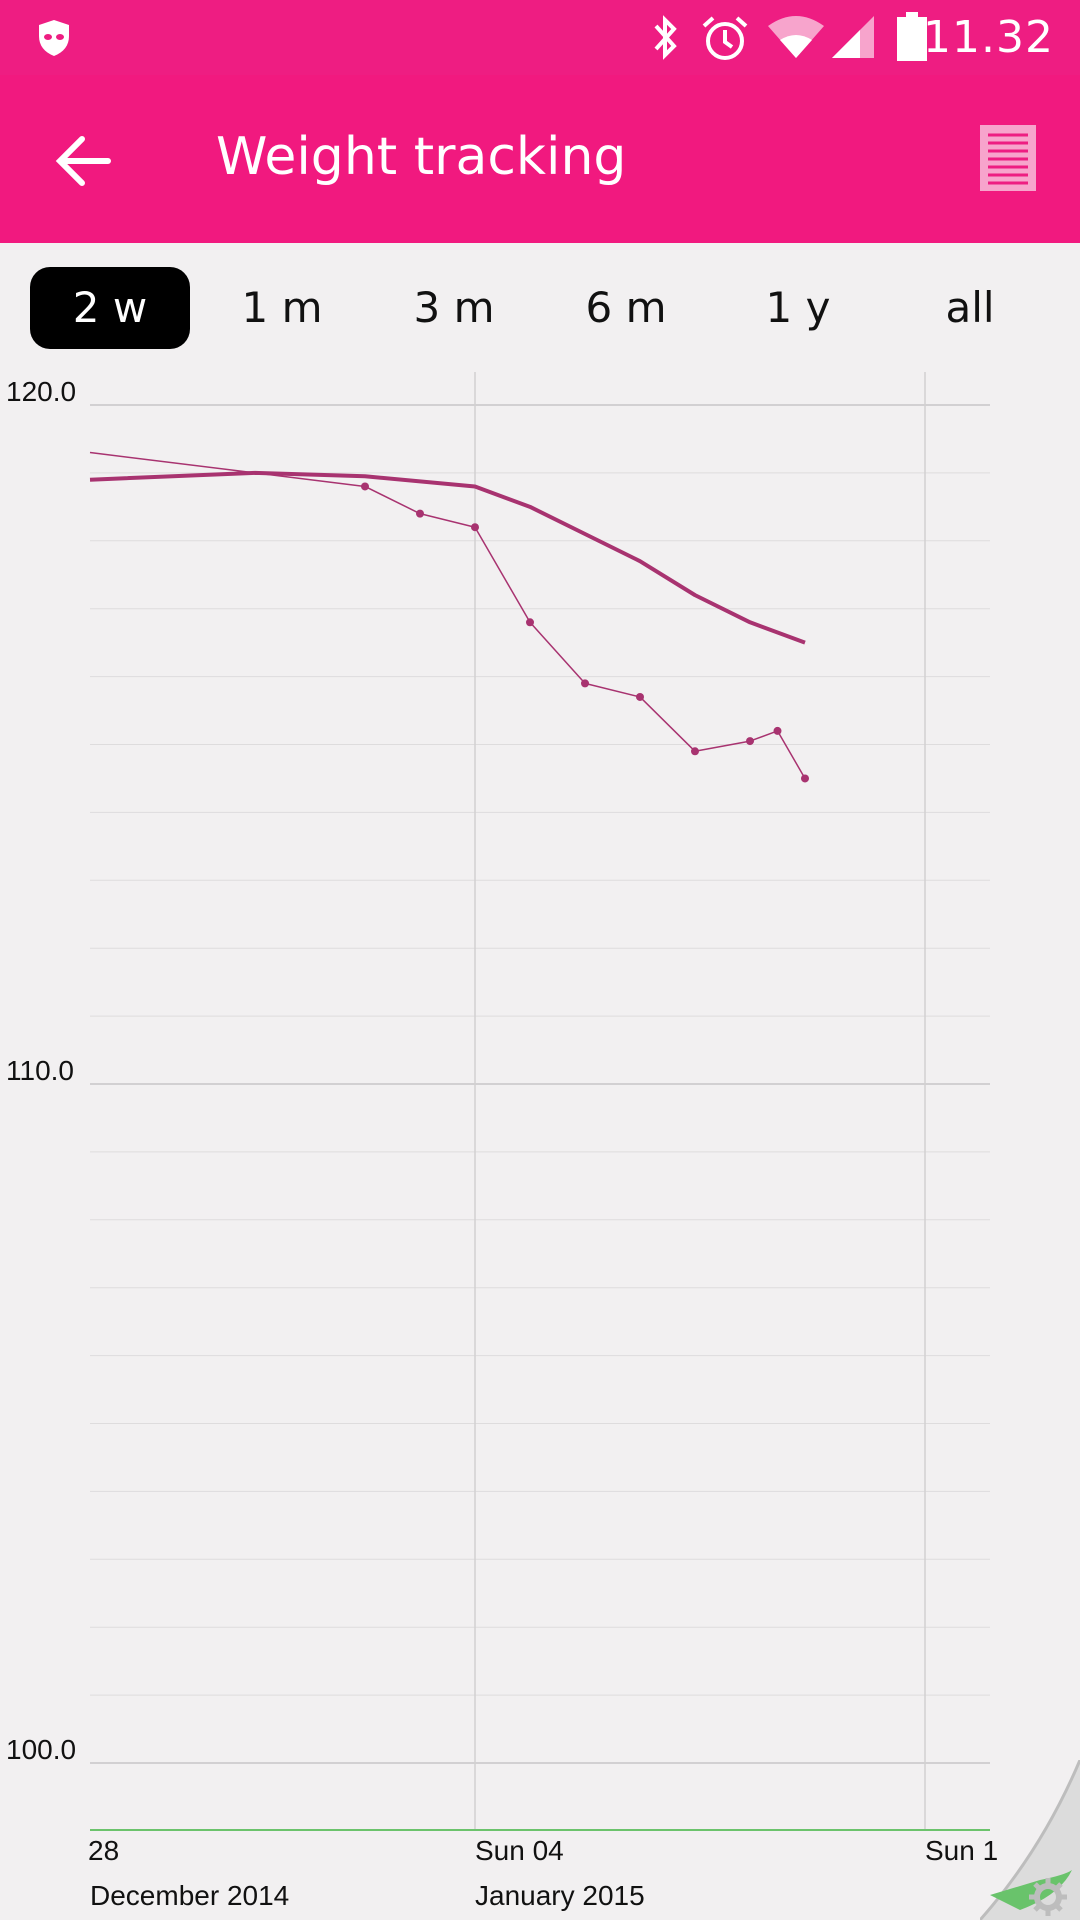  What do you see at coordinates (1030, 1840) in the screenshot?
I see `settings-corner` at bounding box center [1030, 1840].